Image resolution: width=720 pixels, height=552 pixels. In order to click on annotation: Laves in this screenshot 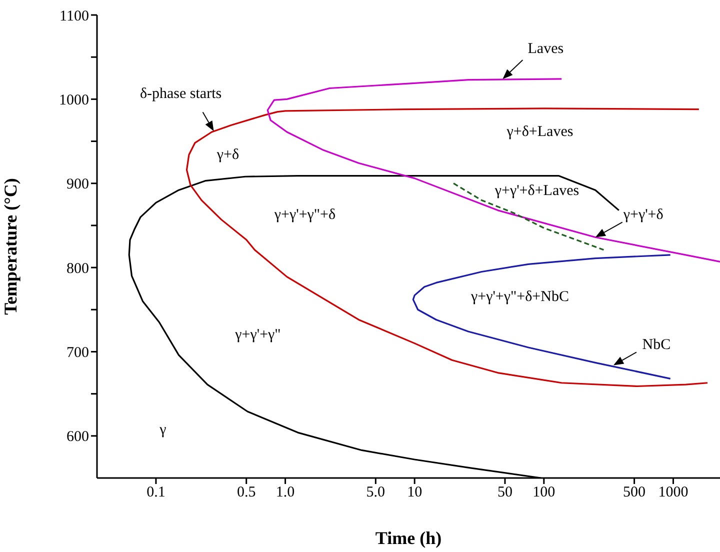, I will do `click(546, 48)`.